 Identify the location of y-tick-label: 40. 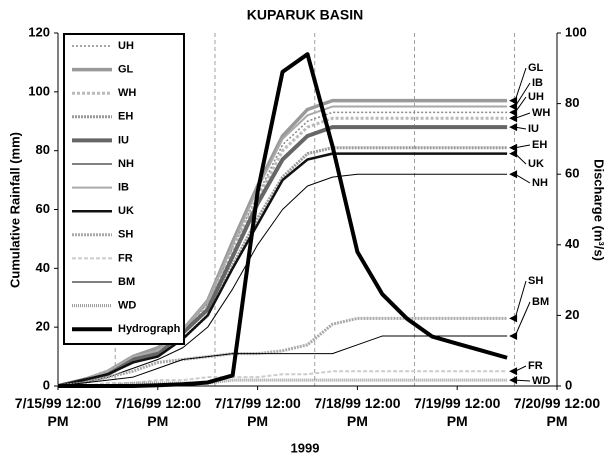
(43, 267).